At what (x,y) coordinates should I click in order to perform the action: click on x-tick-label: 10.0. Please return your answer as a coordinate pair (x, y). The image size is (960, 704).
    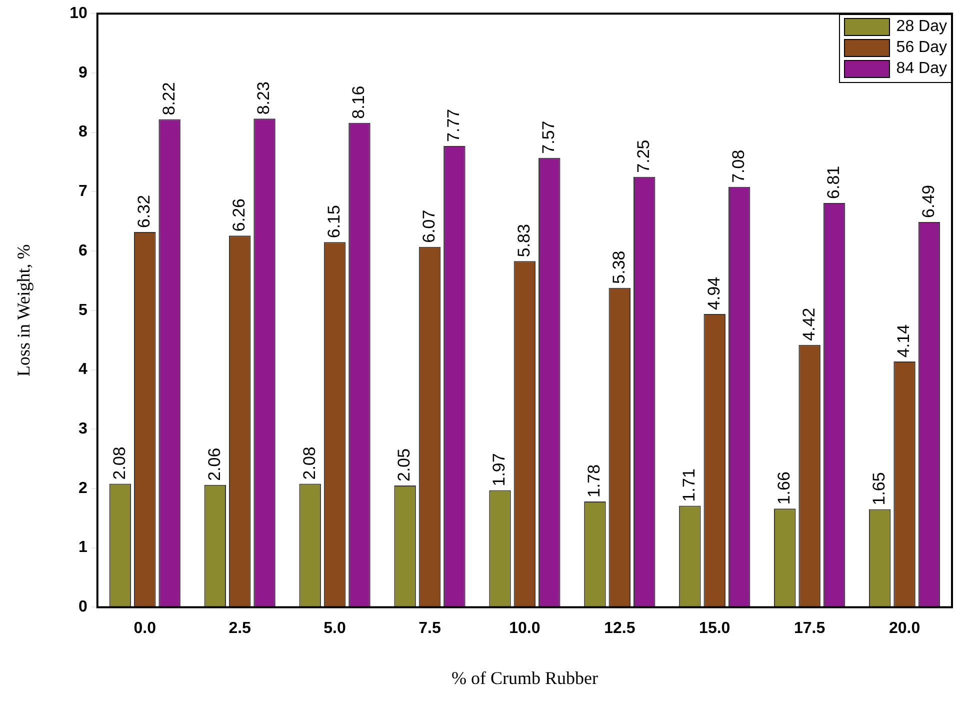
    Looking at the image, I should click on (524, 629).